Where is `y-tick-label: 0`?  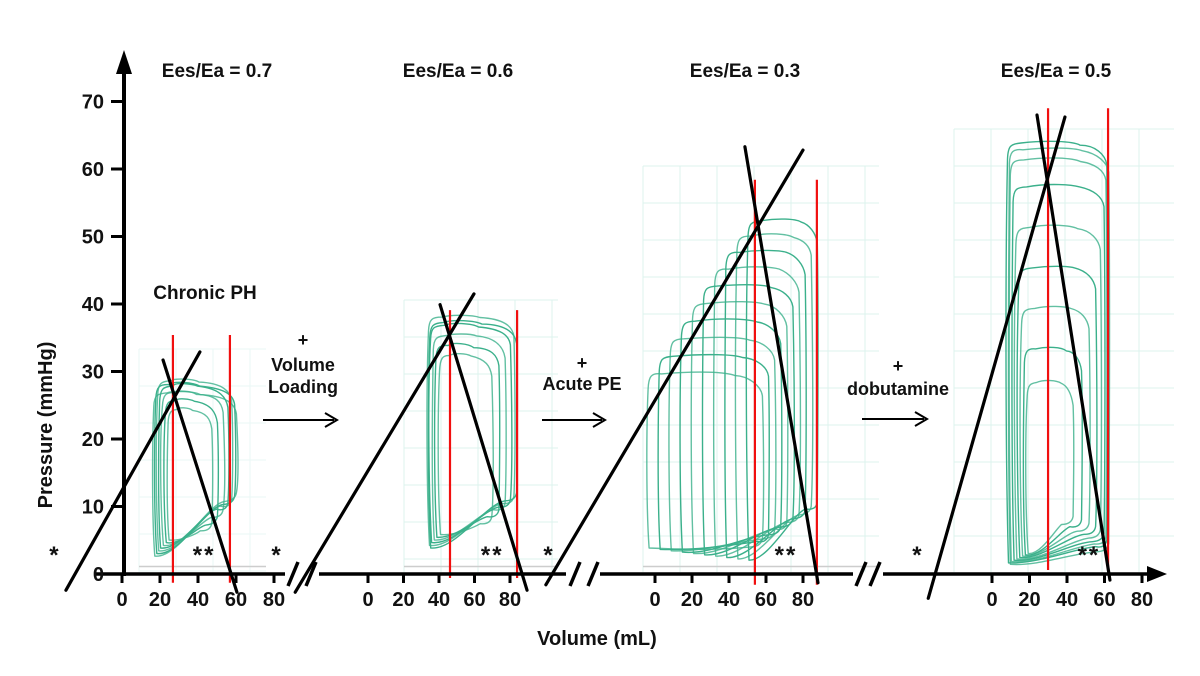 y-tick-label: 0 is located at coordinates (98, 575).